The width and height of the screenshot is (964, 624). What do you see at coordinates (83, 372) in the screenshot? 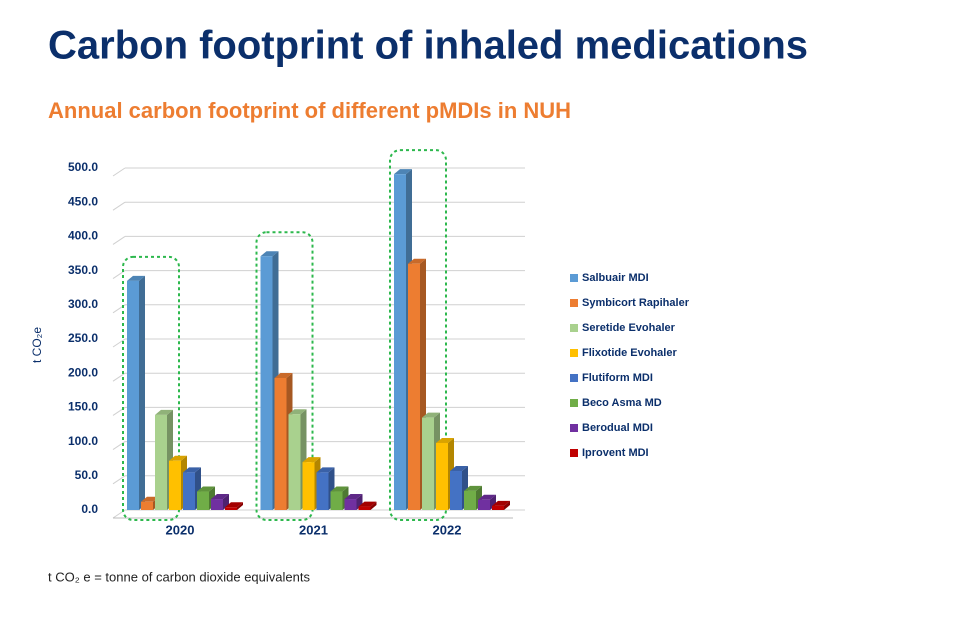
I see `y-tick-label: 200.0` at bounding box center [83, 372].